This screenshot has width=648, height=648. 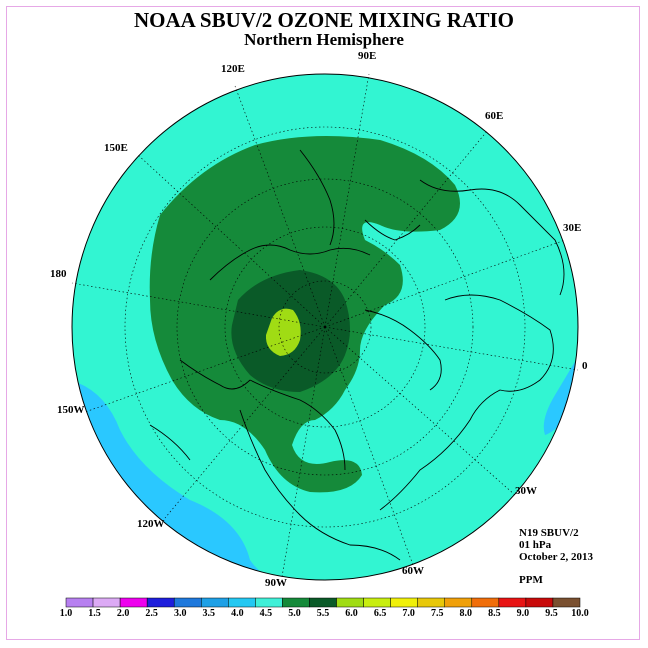 What do you see at coordinates (556, 557) in the screenshot?
I see `date-label: October 2, 2013` at bounding box center [556, 557].